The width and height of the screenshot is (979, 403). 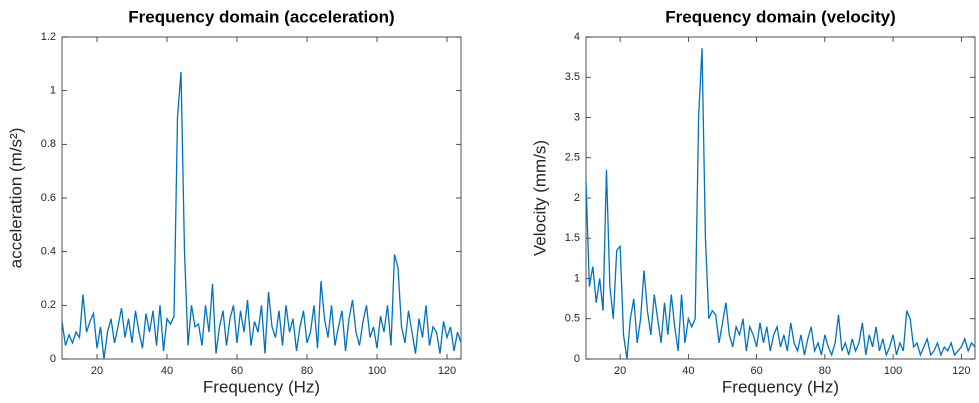 I want to click on y-axis-label: Velocity (mm/s), so click(x=539, y=198).